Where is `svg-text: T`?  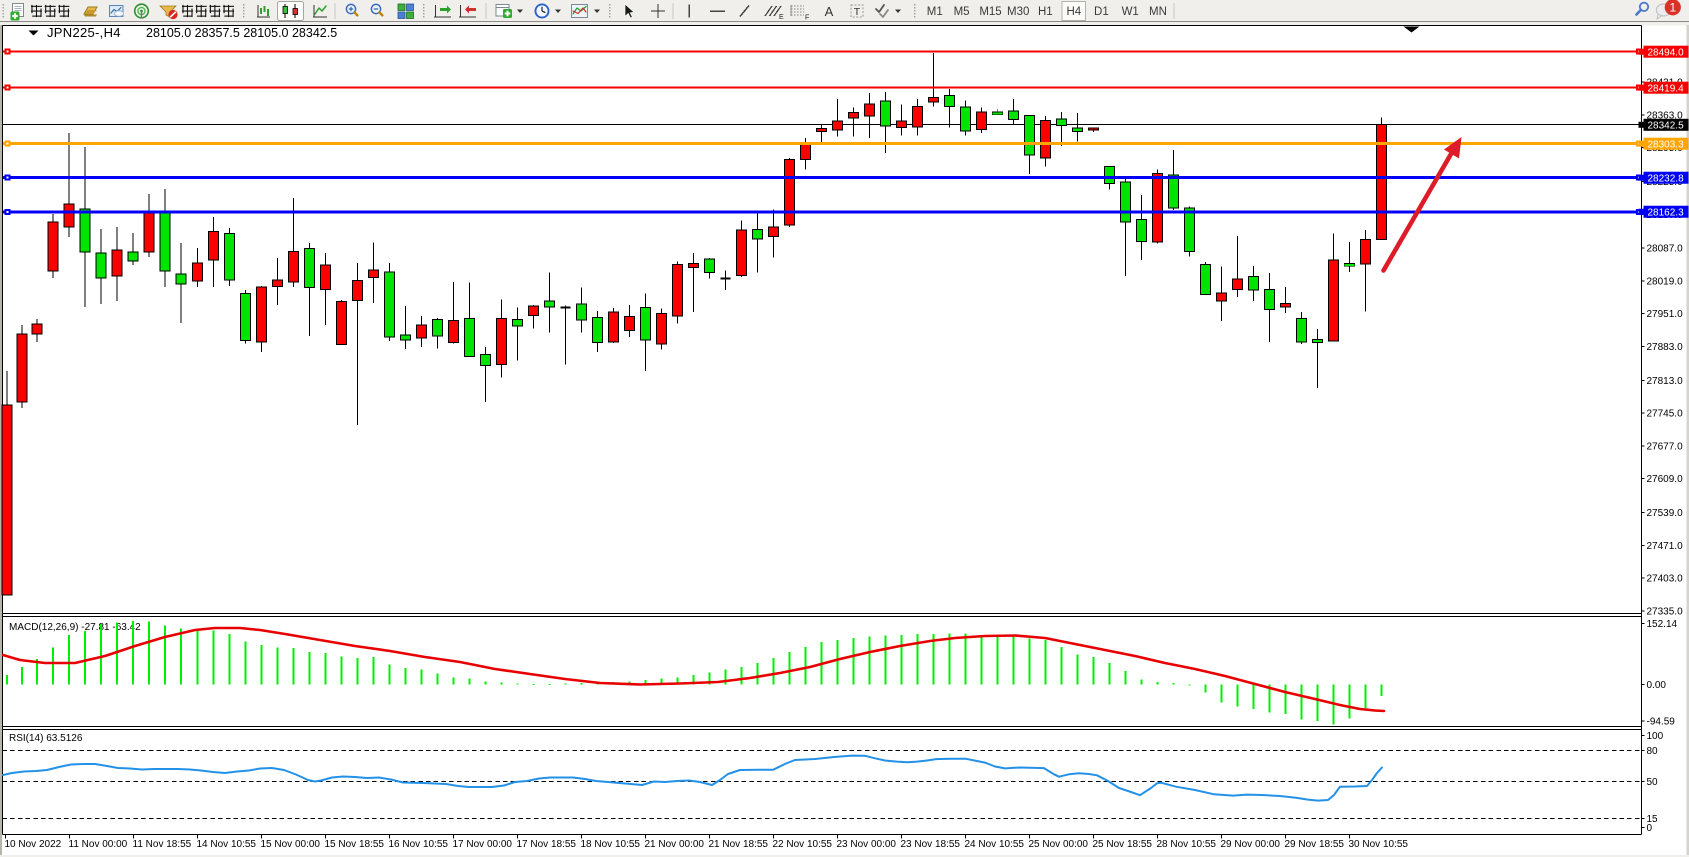
svg-text: T is located at coordinates (857, 12).